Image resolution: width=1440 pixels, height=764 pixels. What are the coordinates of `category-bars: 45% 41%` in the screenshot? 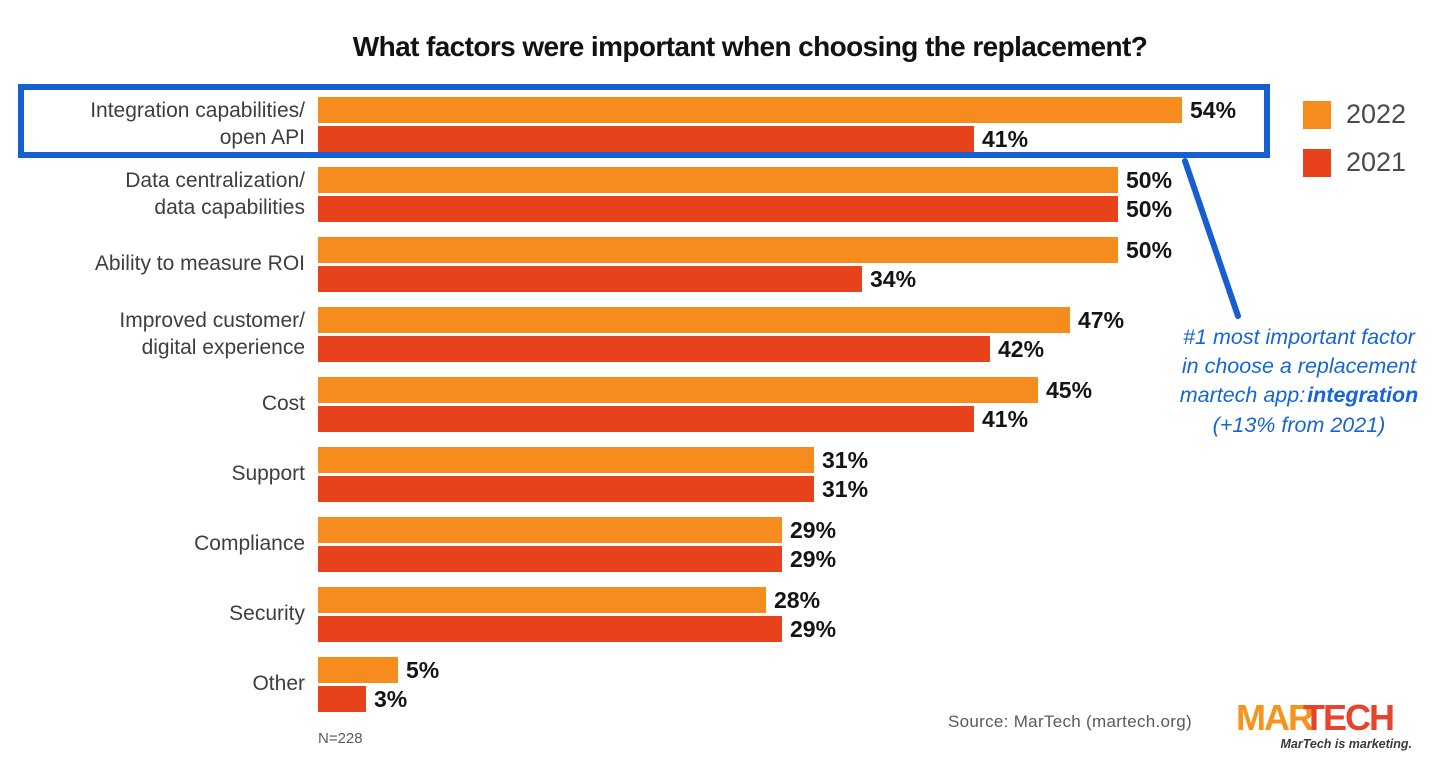 It's located at (705, 404).